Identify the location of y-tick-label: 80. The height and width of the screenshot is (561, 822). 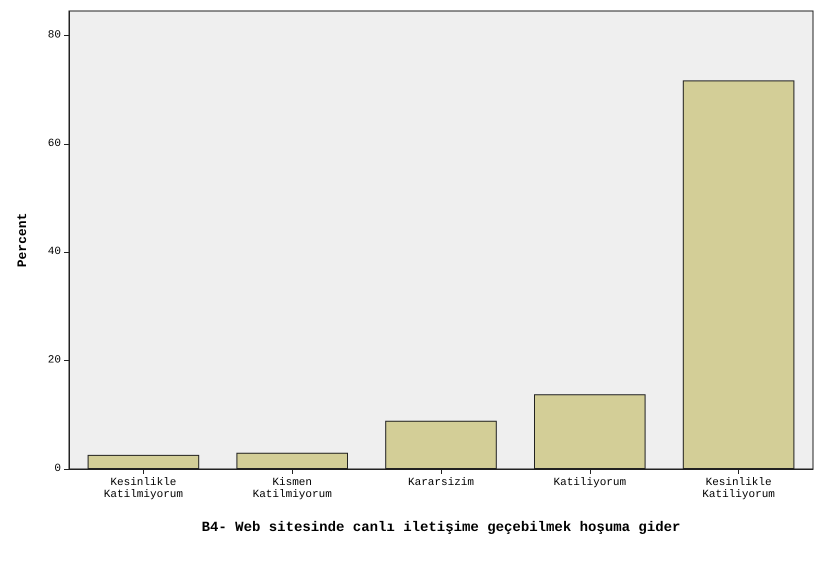
(54, 35).